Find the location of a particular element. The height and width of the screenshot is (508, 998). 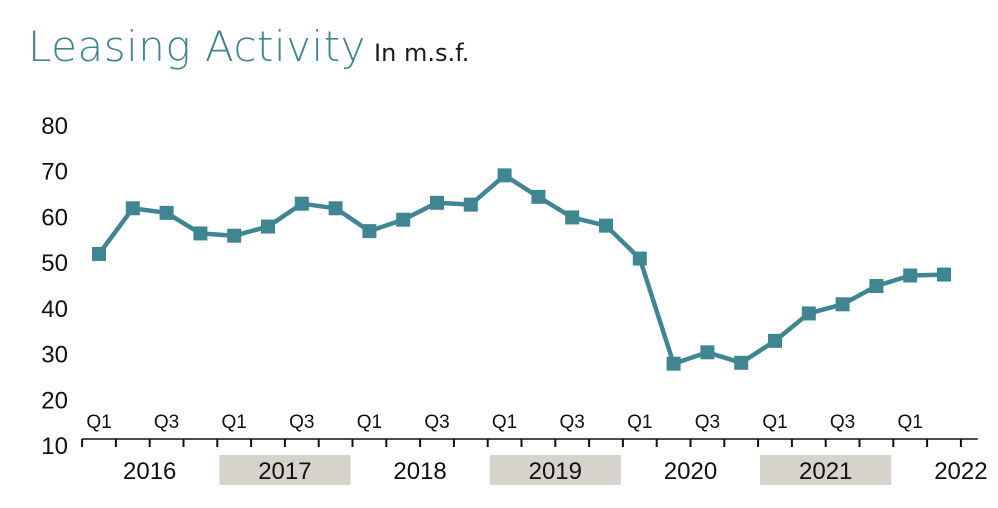

y-tick-label: 40 is located at coordinates (54, 309).